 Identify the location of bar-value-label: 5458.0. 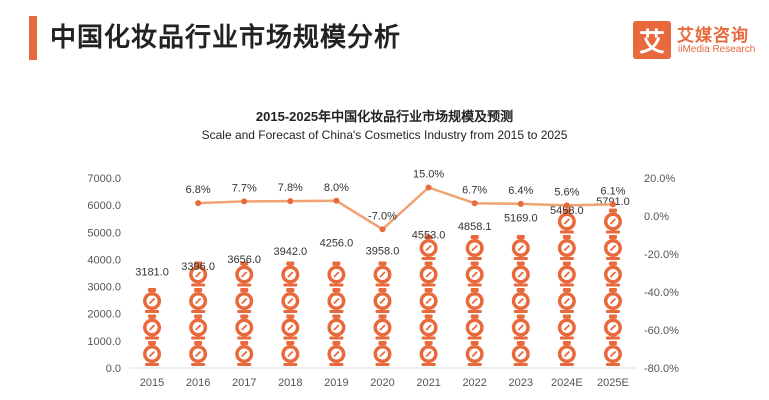
(567, 211).